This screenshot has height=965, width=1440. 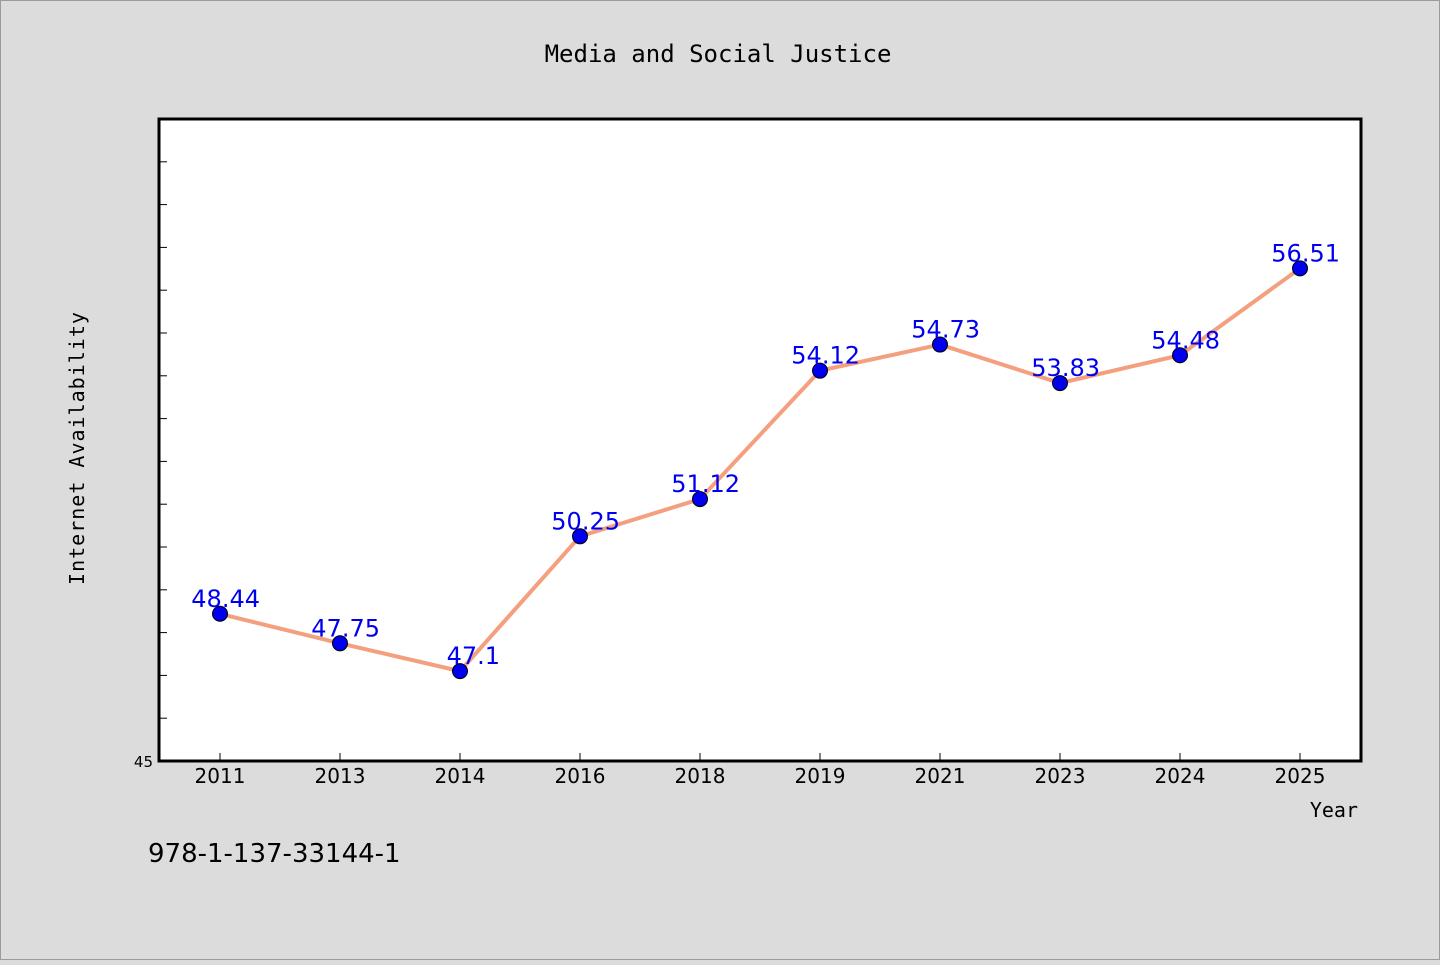 I want to click on x-tick-label: 2014, so click(x=460, y=776).